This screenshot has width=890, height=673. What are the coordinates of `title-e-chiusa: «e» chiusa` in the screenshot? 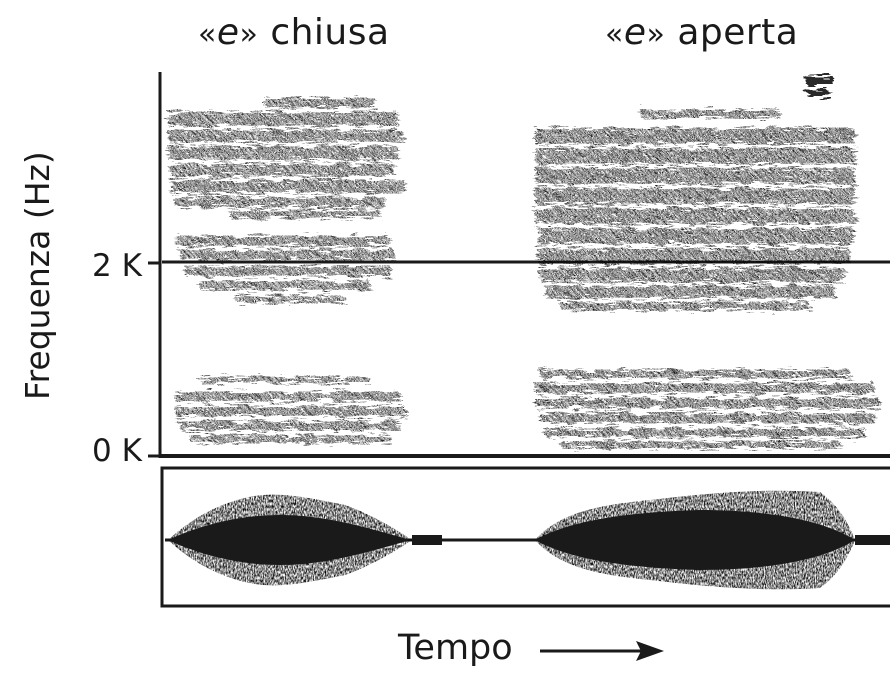 It's located at (294, 32).